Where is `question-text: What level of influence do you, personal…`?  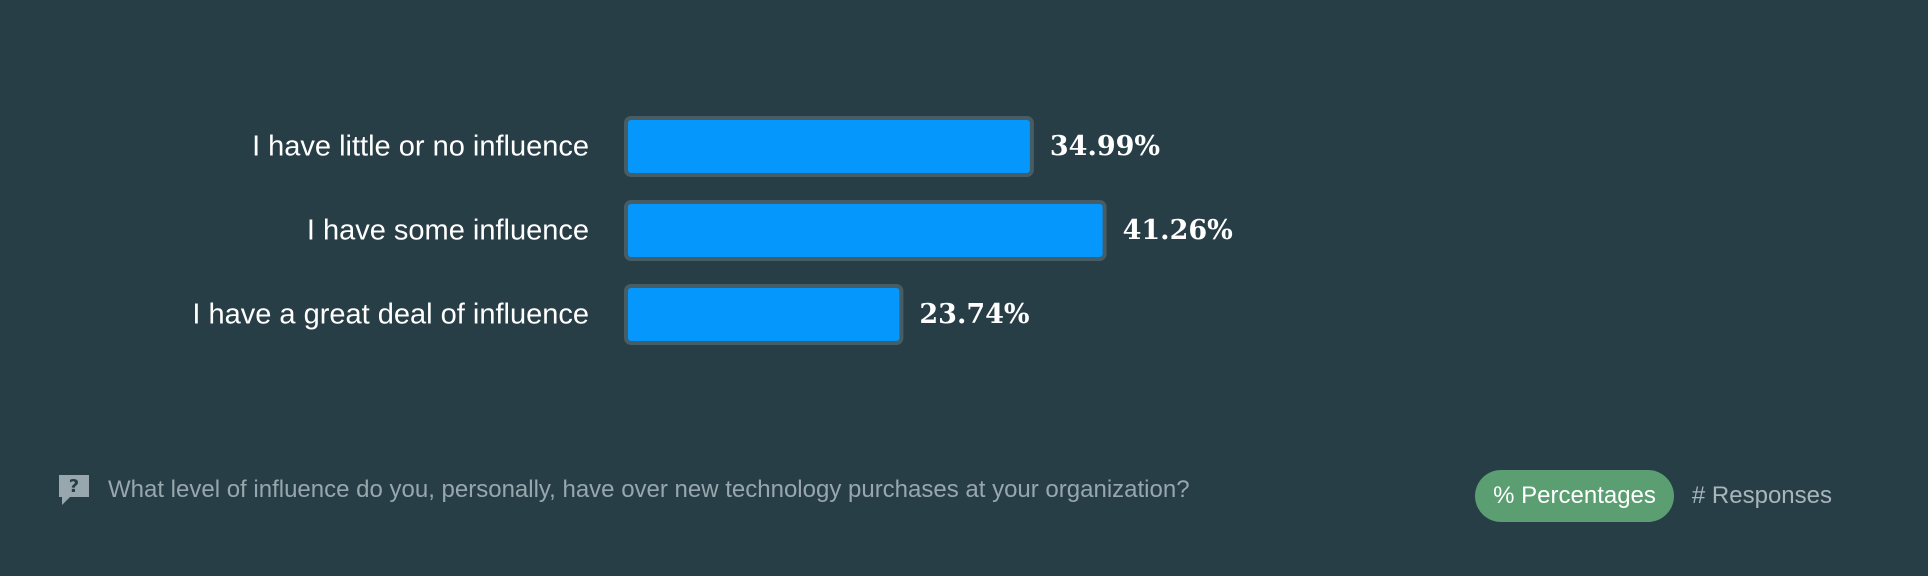 question-text: What level of influence do you, personal… is located at coordinates (649, 489).